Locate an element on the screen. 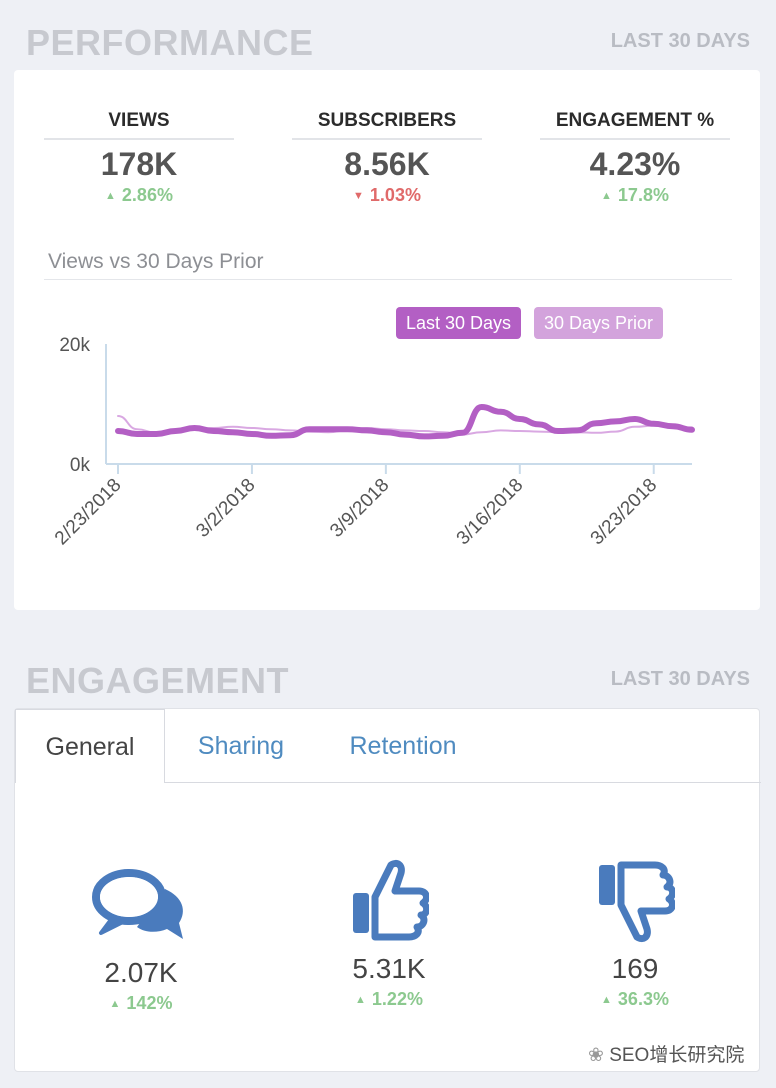 The image size is (776, 1088). engagement-dislikes: 169 ▲ 36.3% is located at coordinates (635, 935).